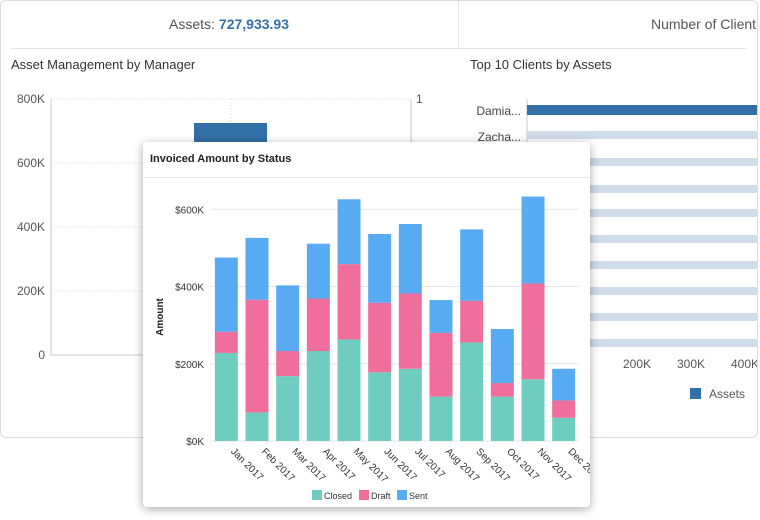 Image resolution: width=760 pixels, height=520 pixels. Describe the element at coordinates (419, 99) in the screenshot. I see `manager-right-tick: 1` at that location.